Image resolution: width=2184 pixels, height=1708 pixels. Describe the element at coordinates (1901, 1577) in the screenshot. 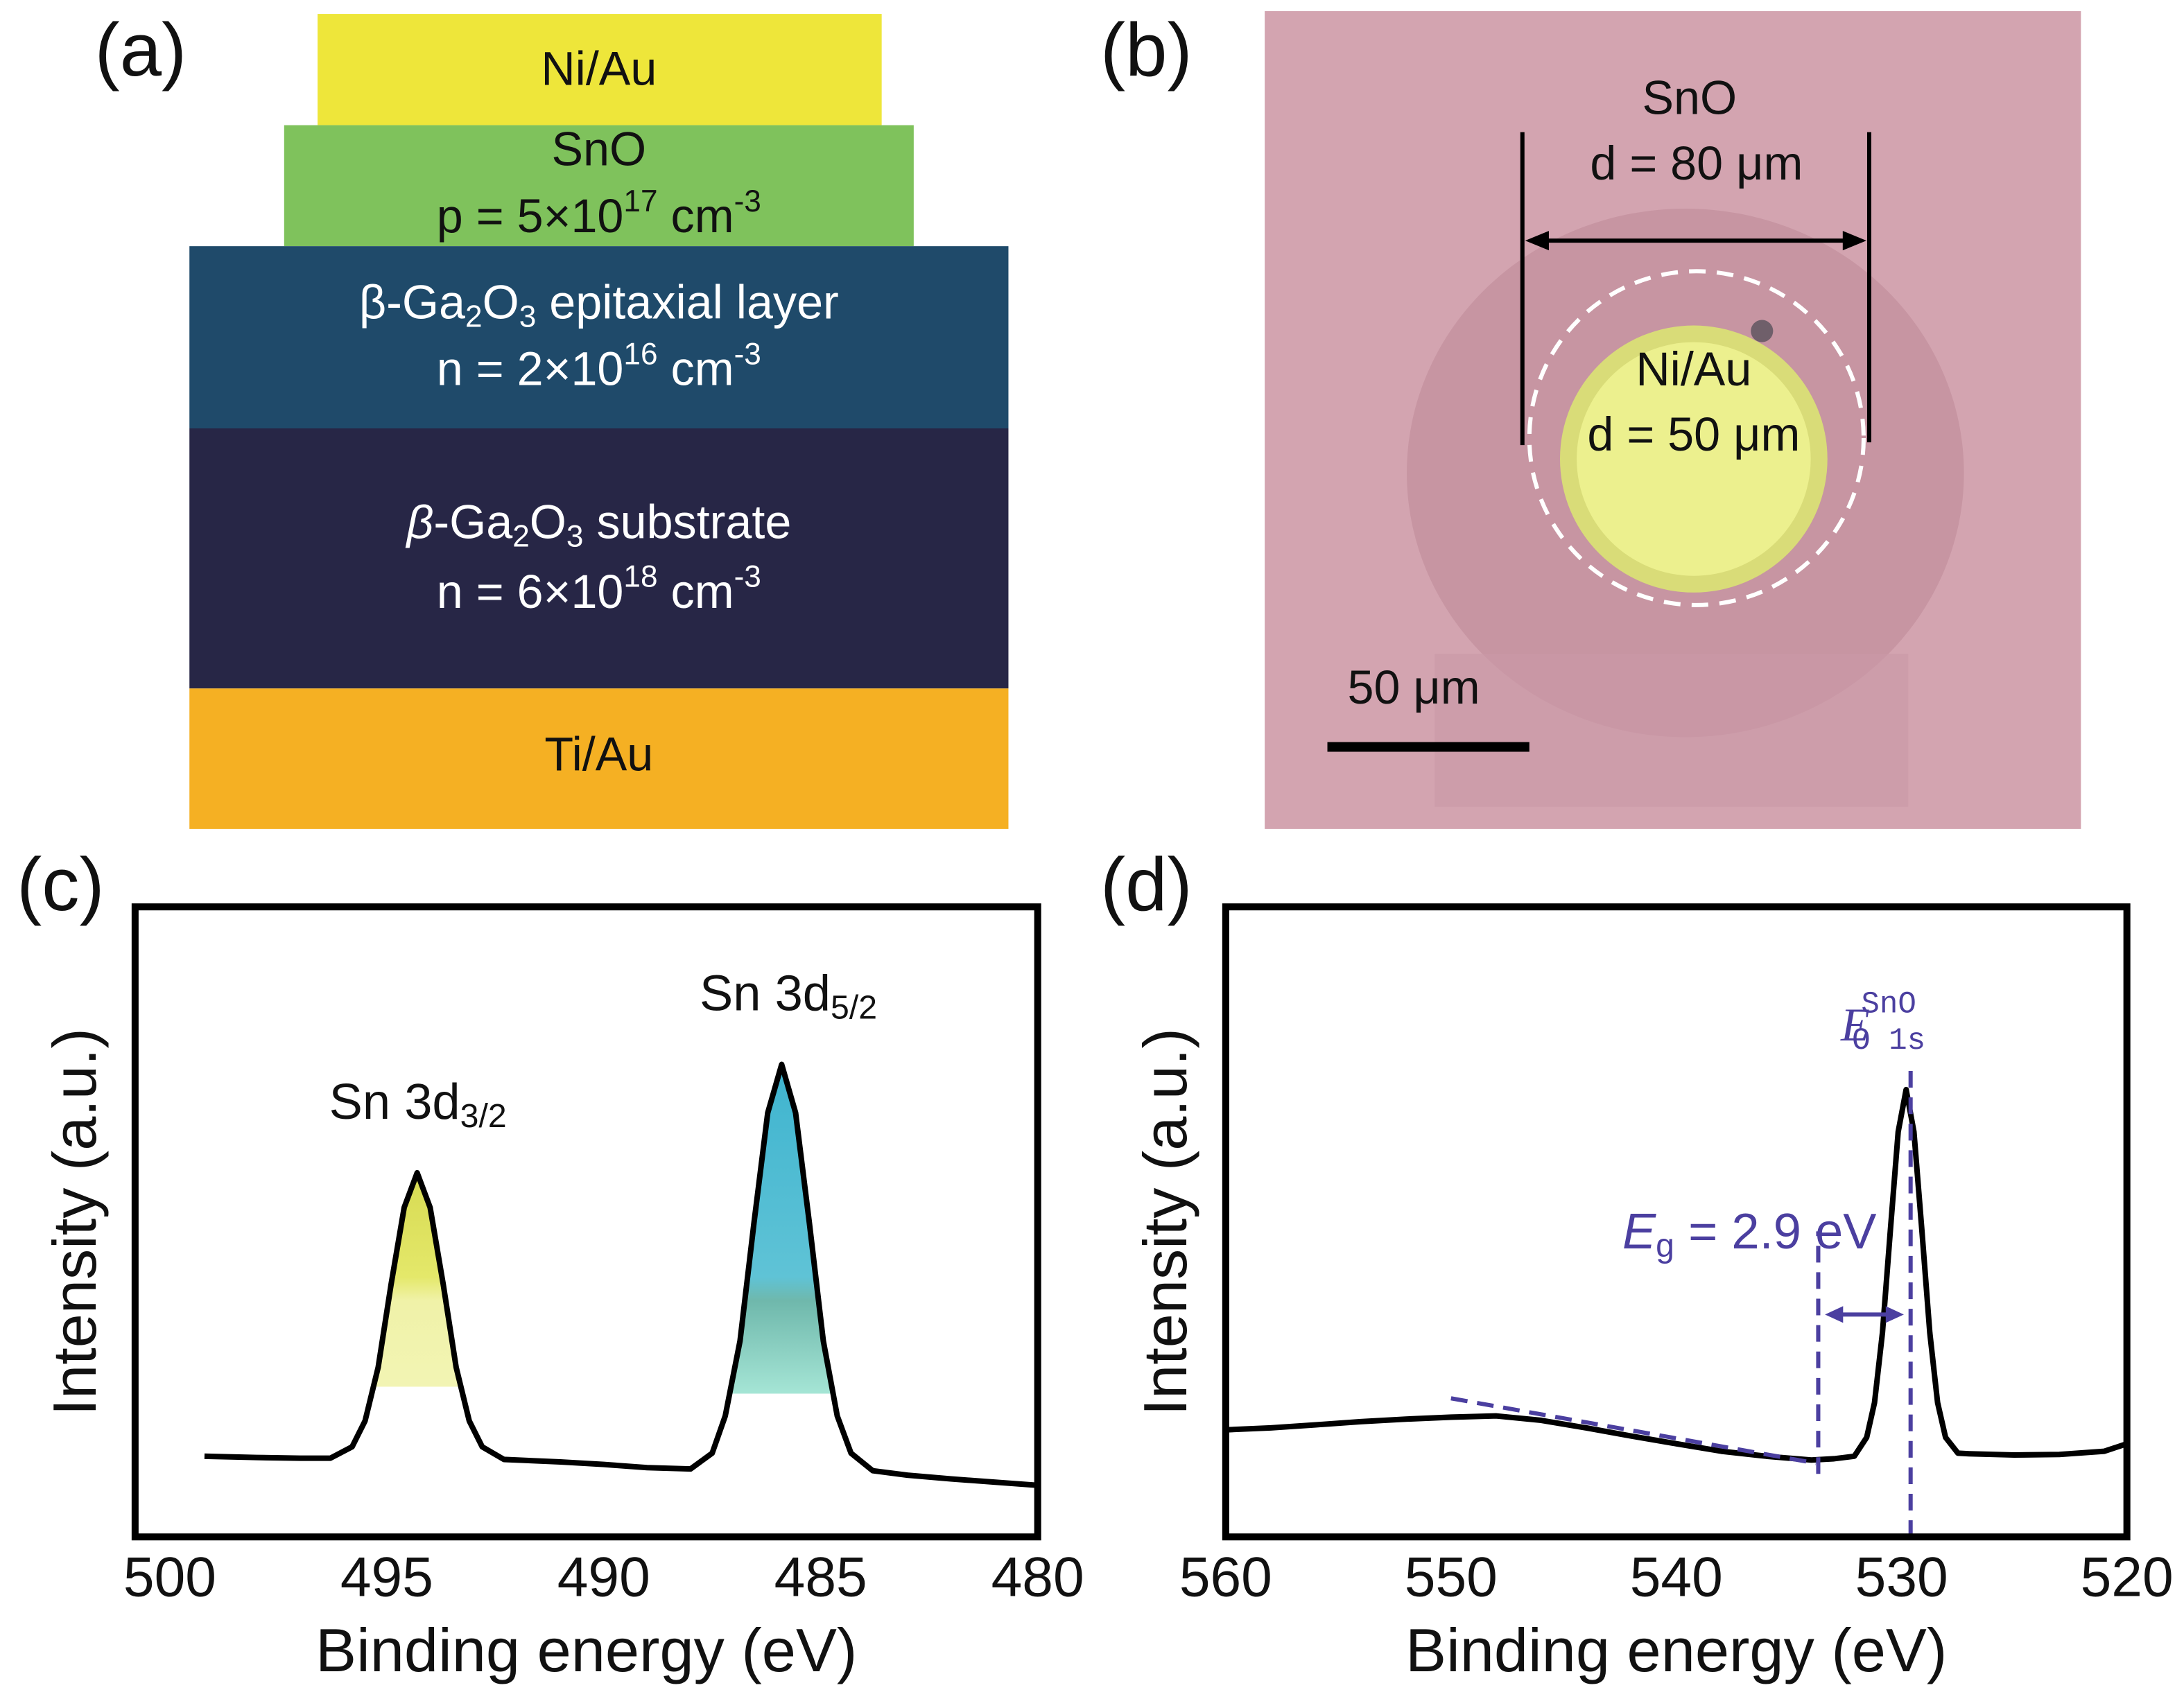

I see `x-tick-label: 530` at that location.